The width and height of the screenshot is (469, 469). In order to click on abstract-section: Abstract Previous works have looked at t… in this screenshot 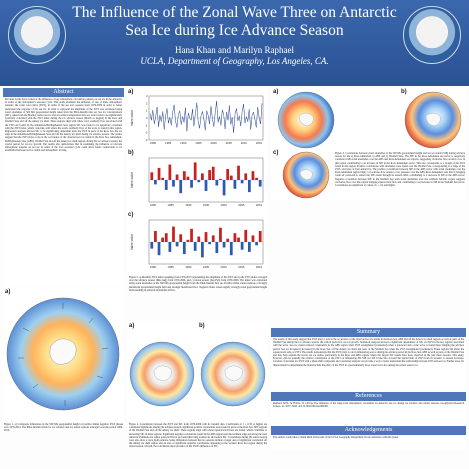, I will do `click(63, 187)`.